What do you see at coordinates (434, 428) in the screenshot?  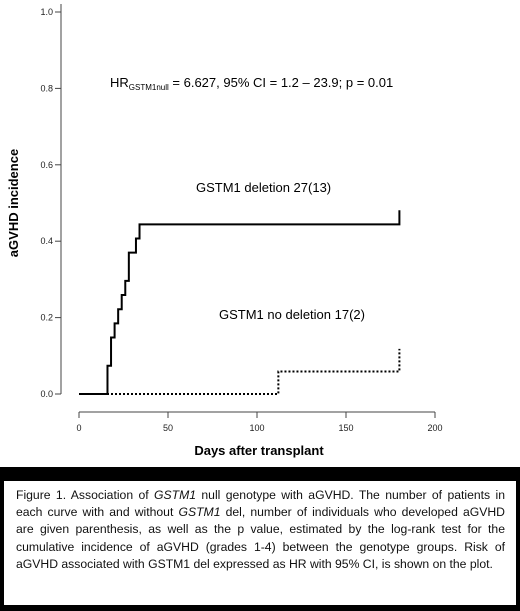 I see `x-tick-label: 200` at bounding box center [434, 428].